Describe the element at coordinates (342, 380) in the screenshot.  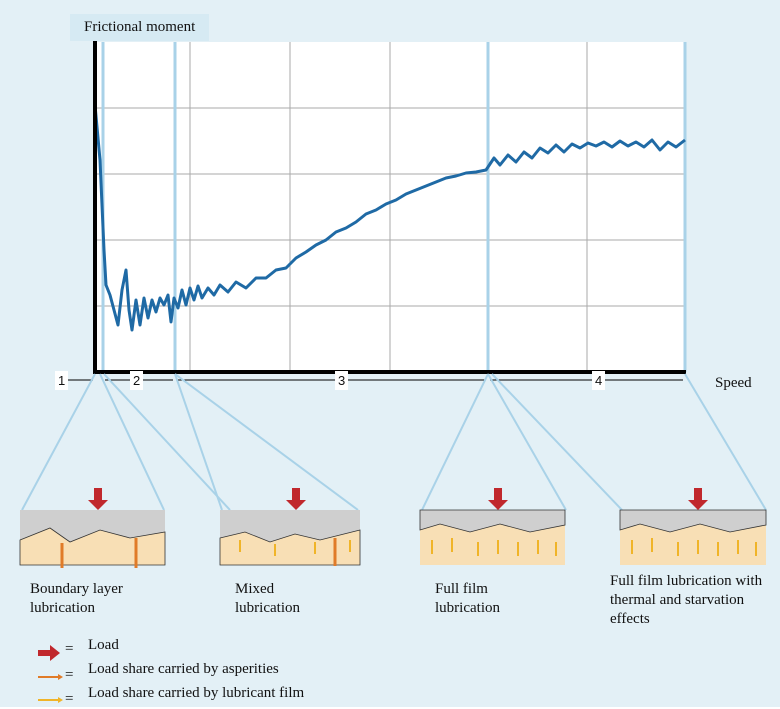
I see `region-label: 3` at that location.